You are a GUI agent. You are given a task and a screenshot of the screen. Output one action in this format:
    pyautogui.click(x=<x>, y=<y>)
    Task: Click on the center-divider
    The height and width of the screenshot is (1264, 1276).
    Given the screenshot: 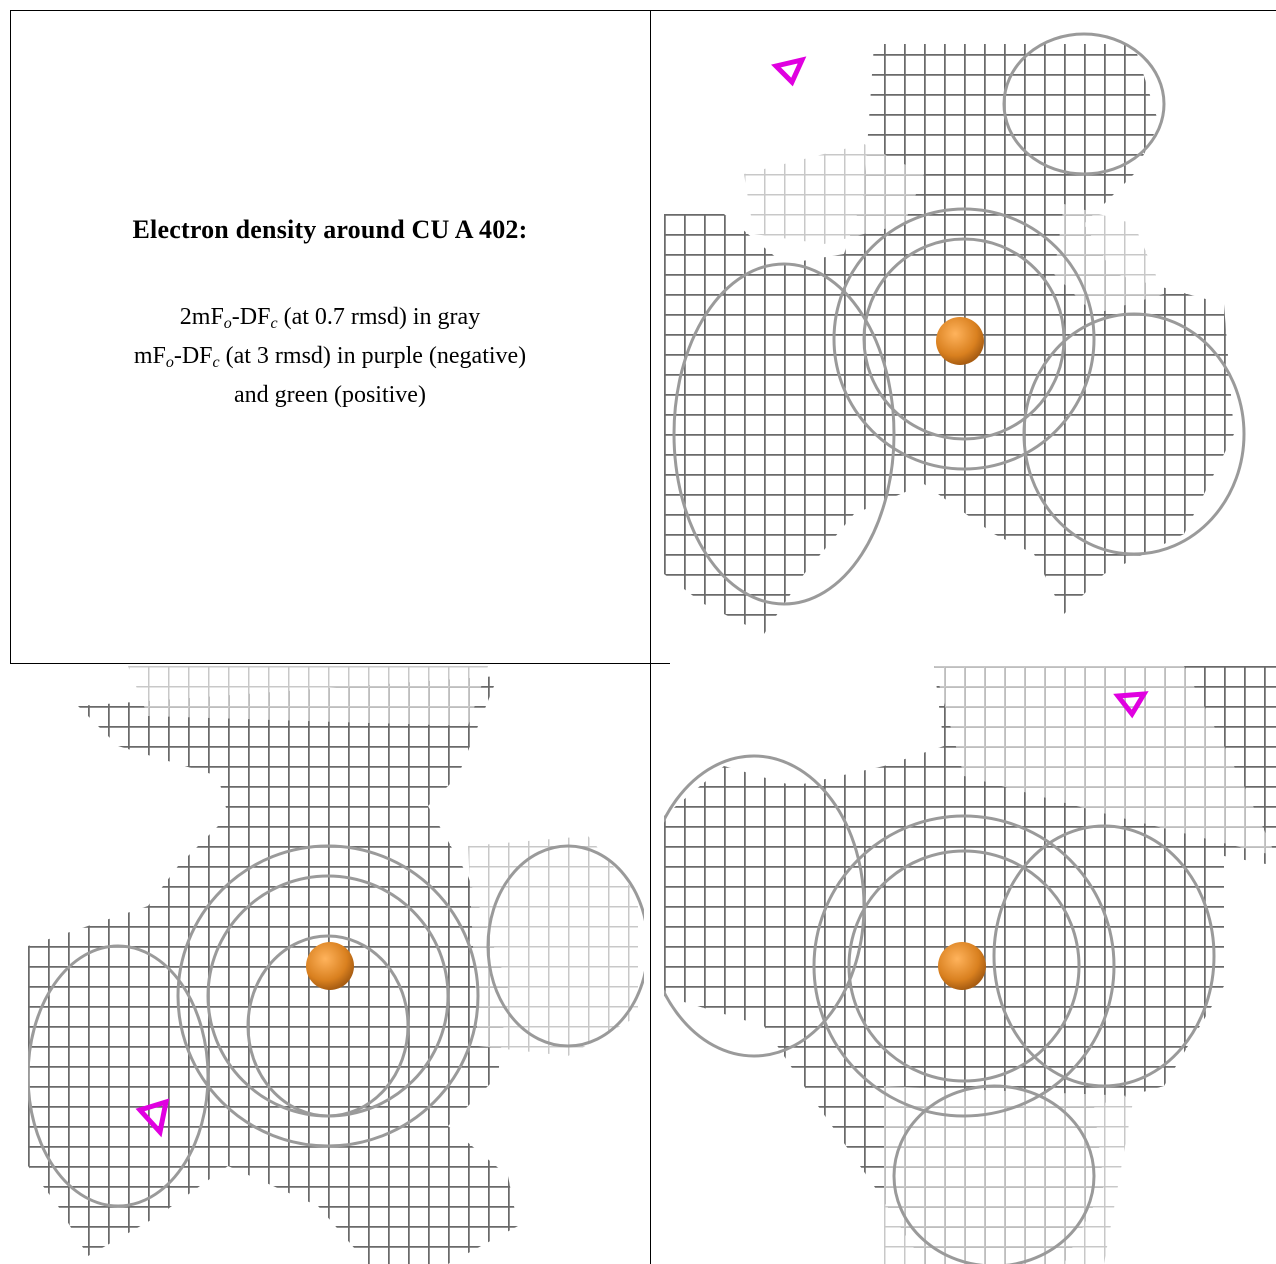 What is the action you would take?
    pyautogui.click(x=650, y=637)
    